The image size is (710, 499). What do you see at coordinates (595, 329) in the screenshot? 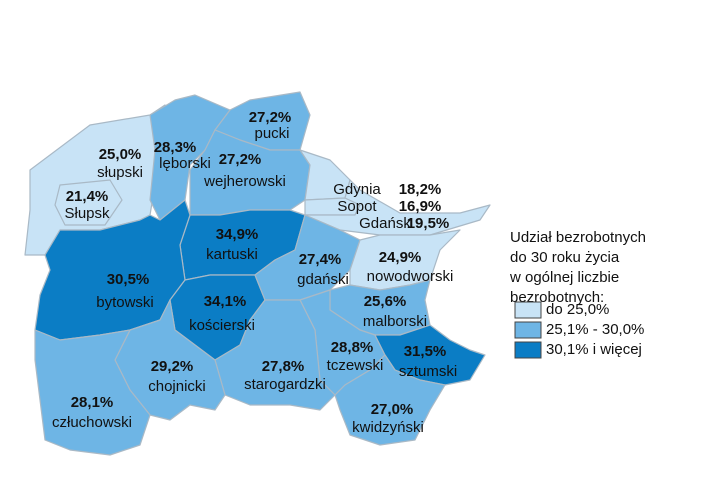
I see `legend-label: 25,1% - 30,0%` at bounding box center [595, 329].